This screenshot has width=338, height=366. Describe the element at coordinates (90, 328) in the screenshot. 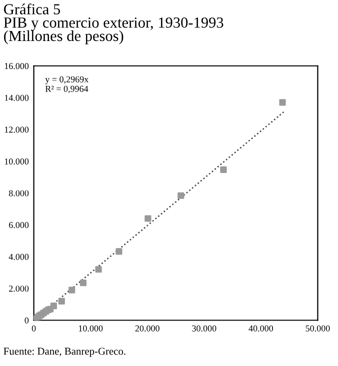

I see `x-tick-label: 10.000` at that location.